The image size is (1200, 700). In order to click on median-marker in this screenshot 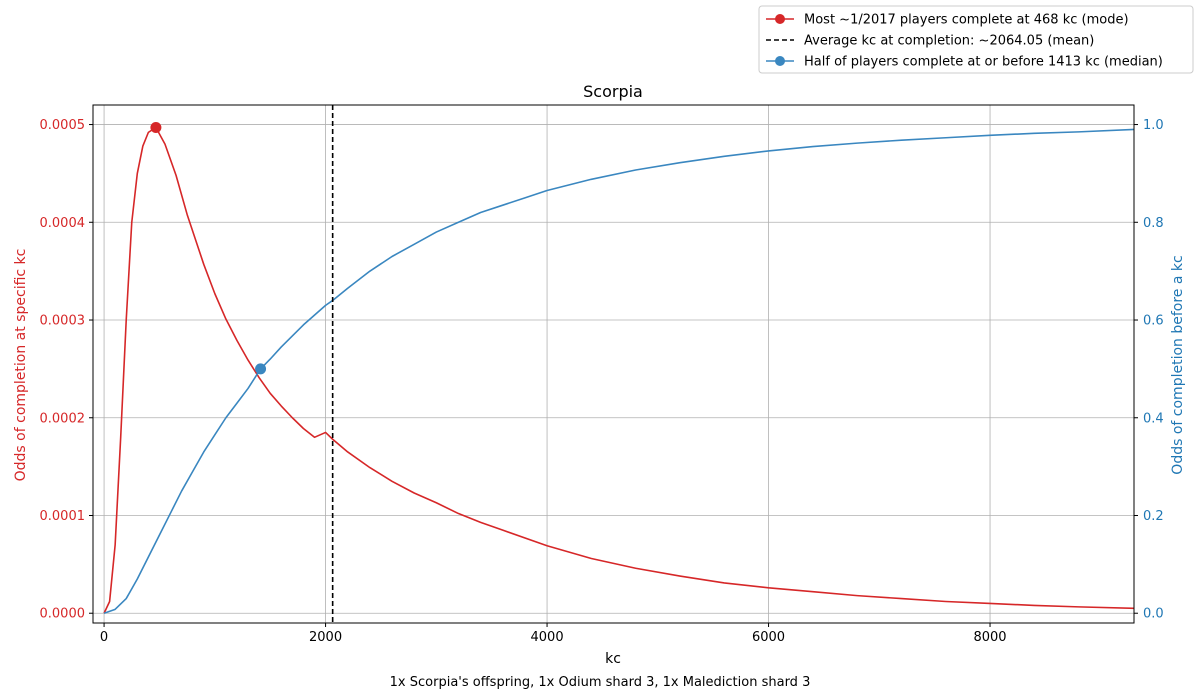, I will do `click(261, 369)`.